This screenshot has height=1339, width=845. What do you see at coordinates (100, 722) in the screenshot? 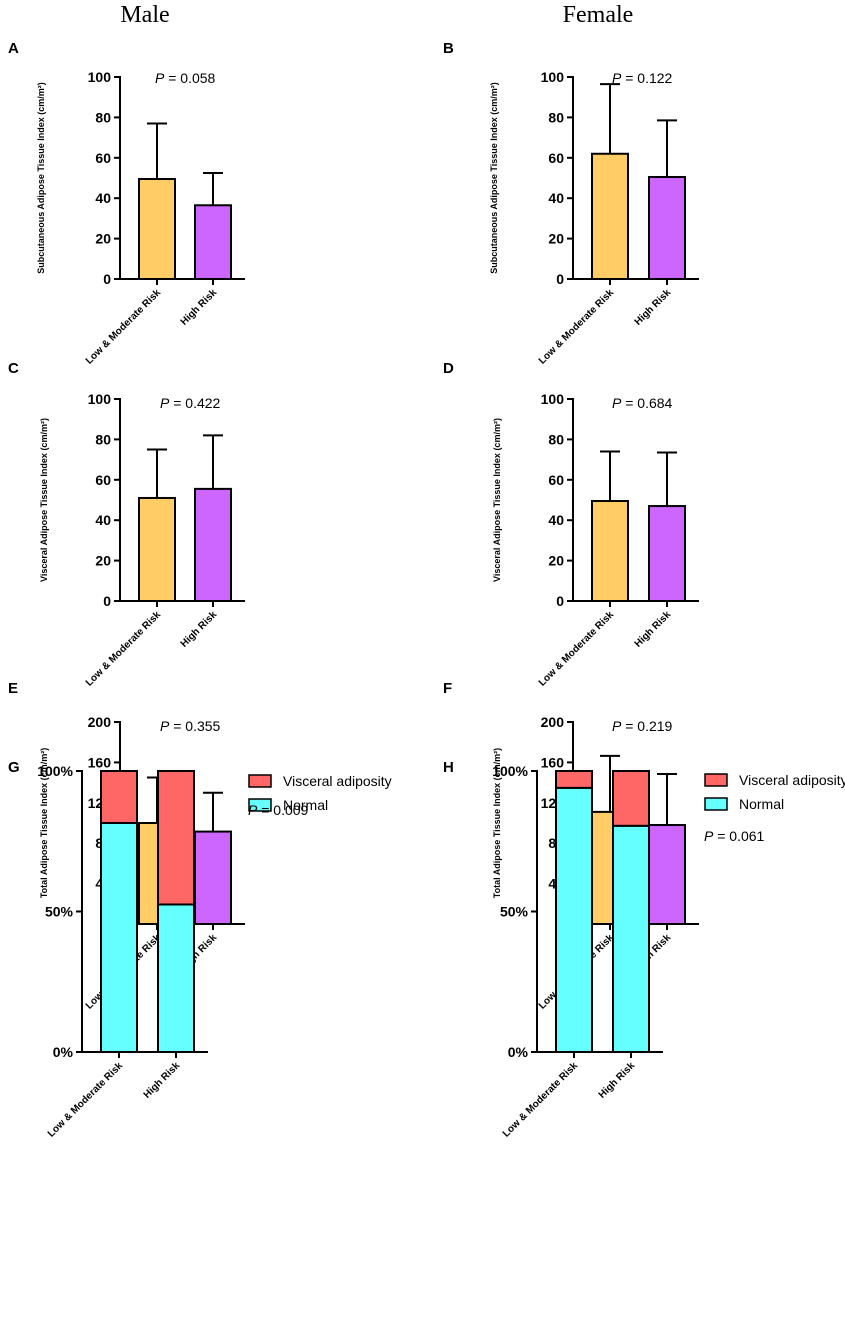
I see `y-tick-label: 200` at bounding box center [100, 722].